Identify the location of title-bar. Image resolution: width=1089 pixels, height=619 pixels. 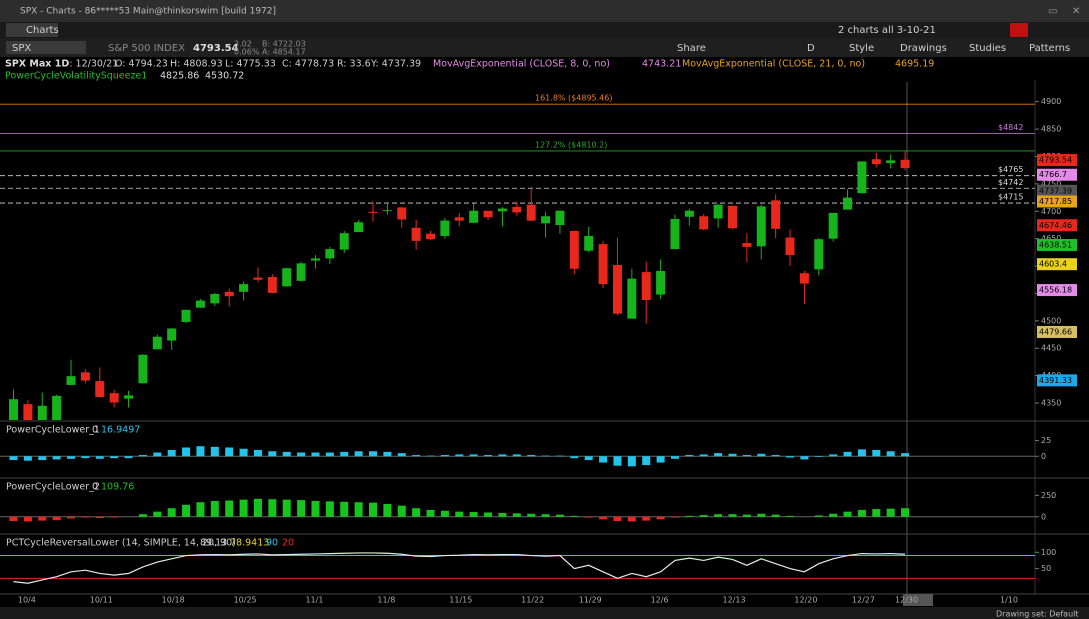
(544, 11).